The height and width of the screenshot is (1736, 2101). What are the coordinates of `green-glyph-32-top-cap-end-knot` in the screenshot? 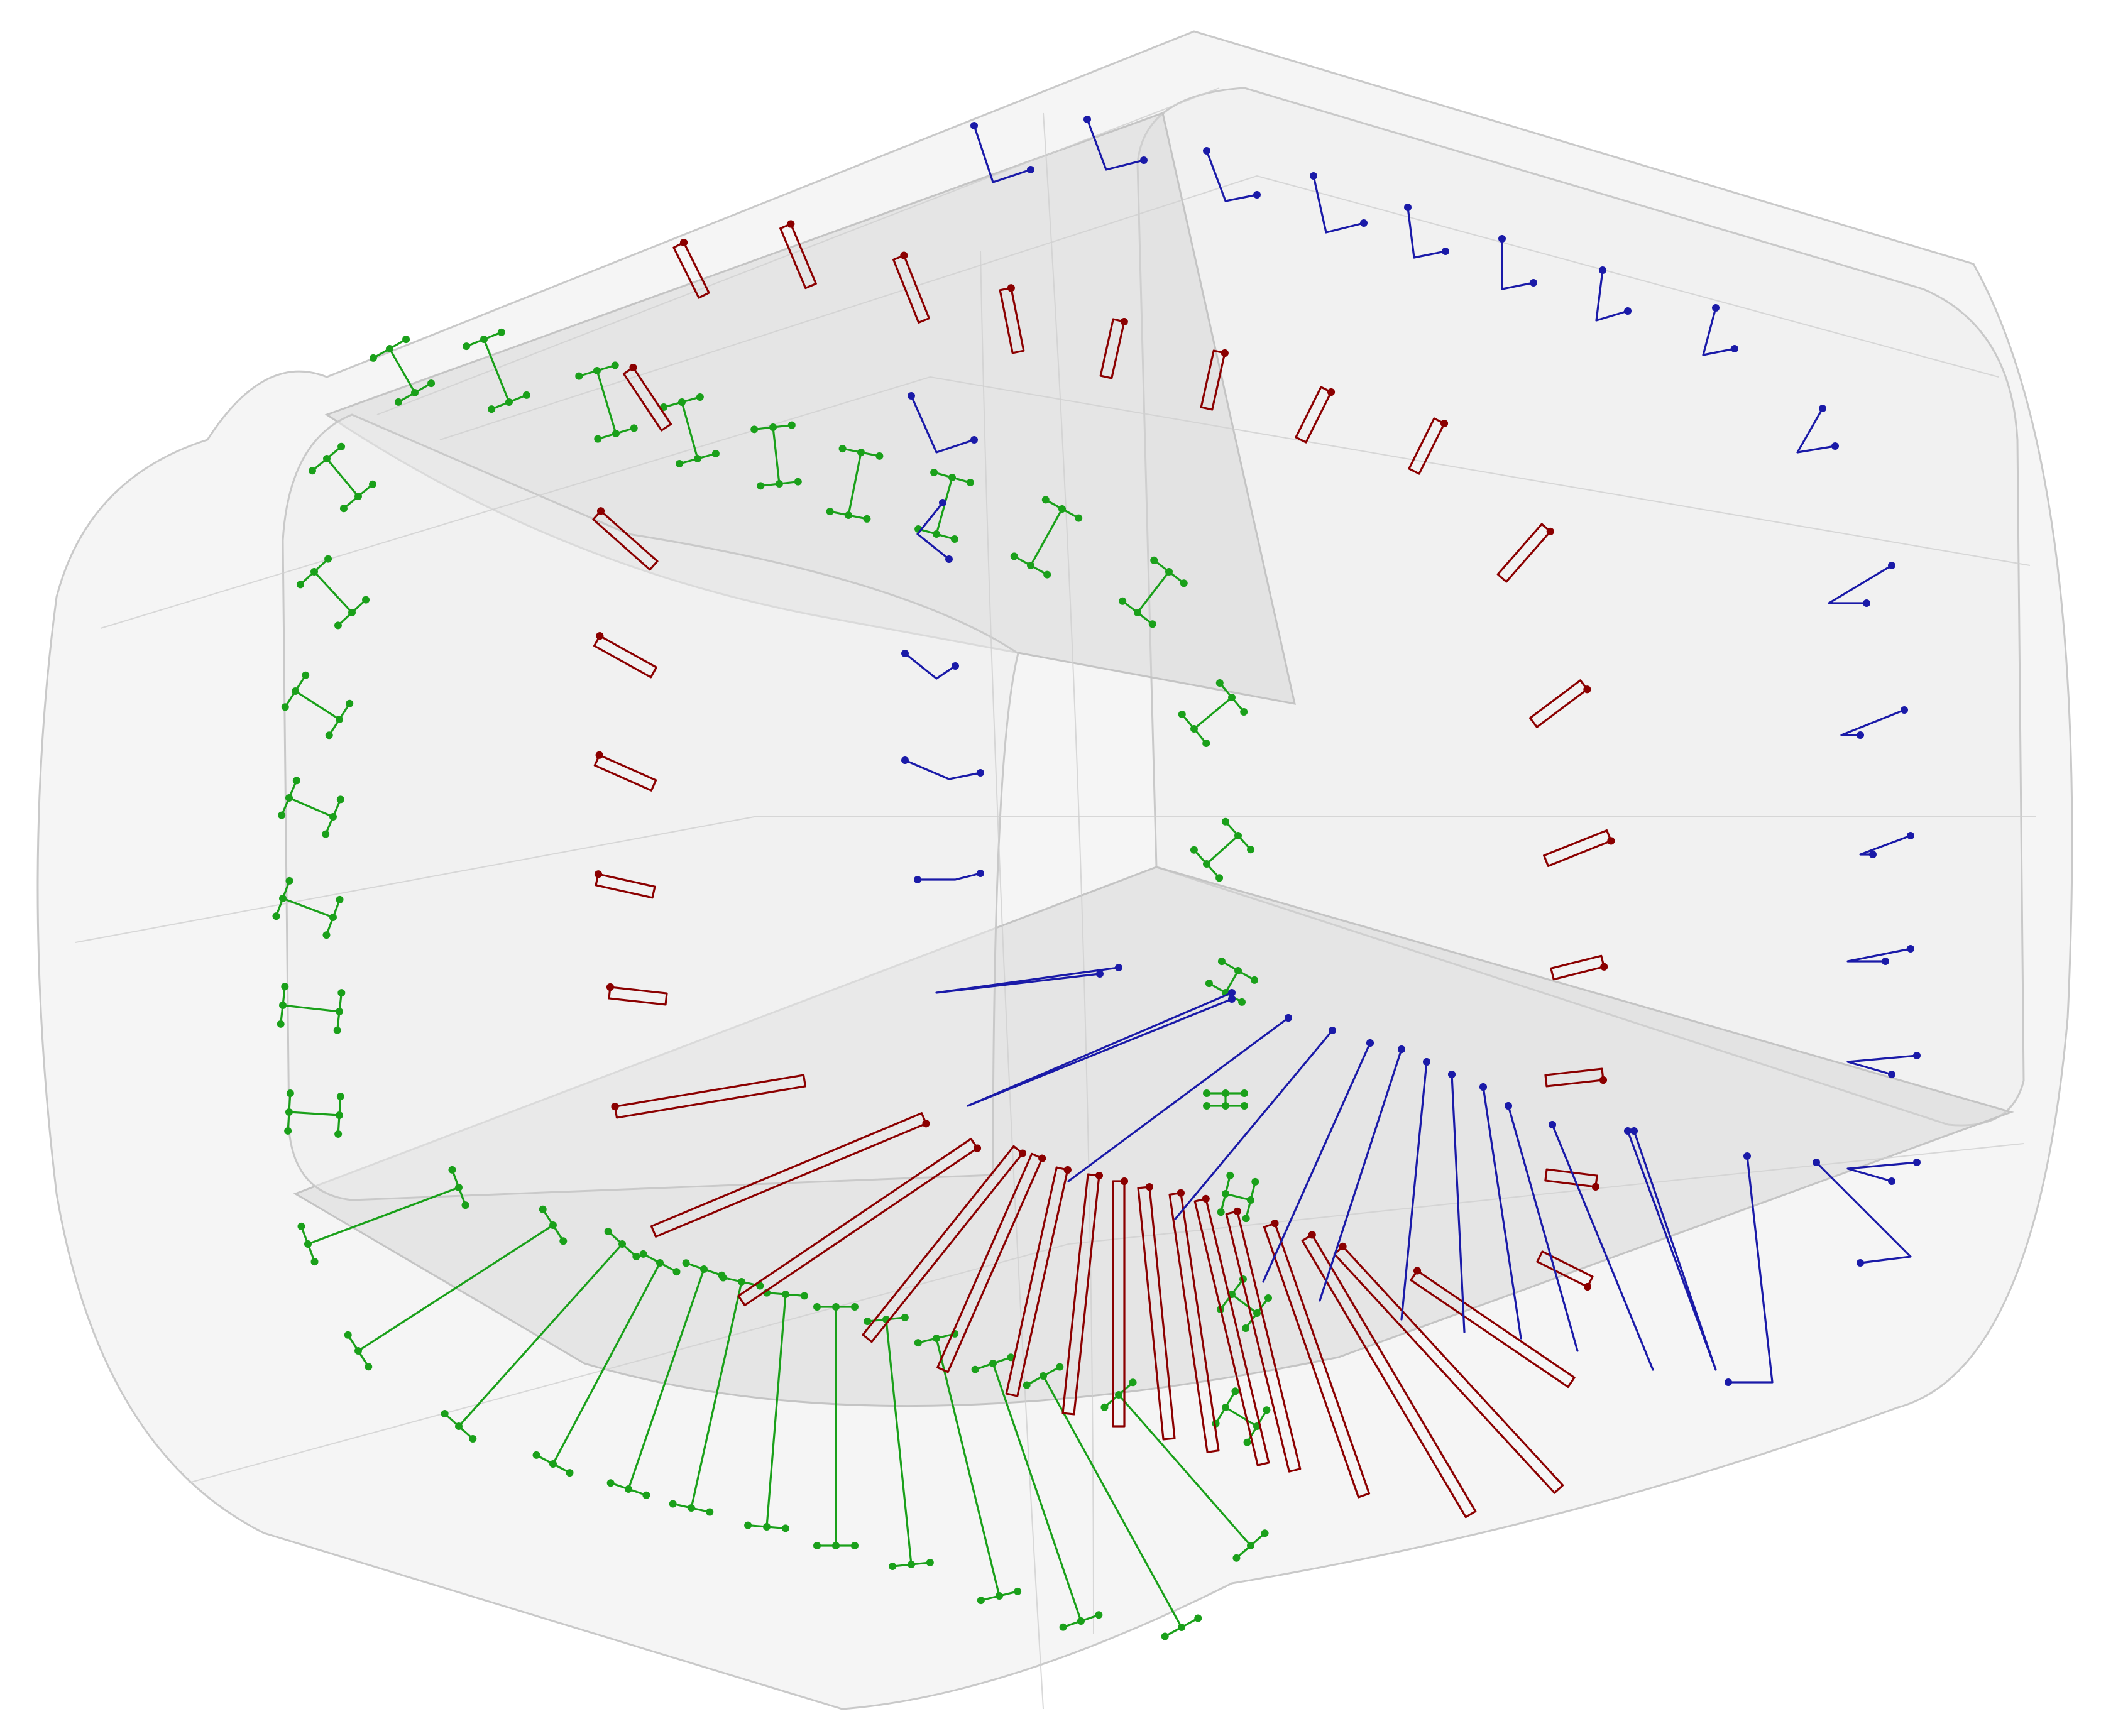 It's located at (918, 1343).